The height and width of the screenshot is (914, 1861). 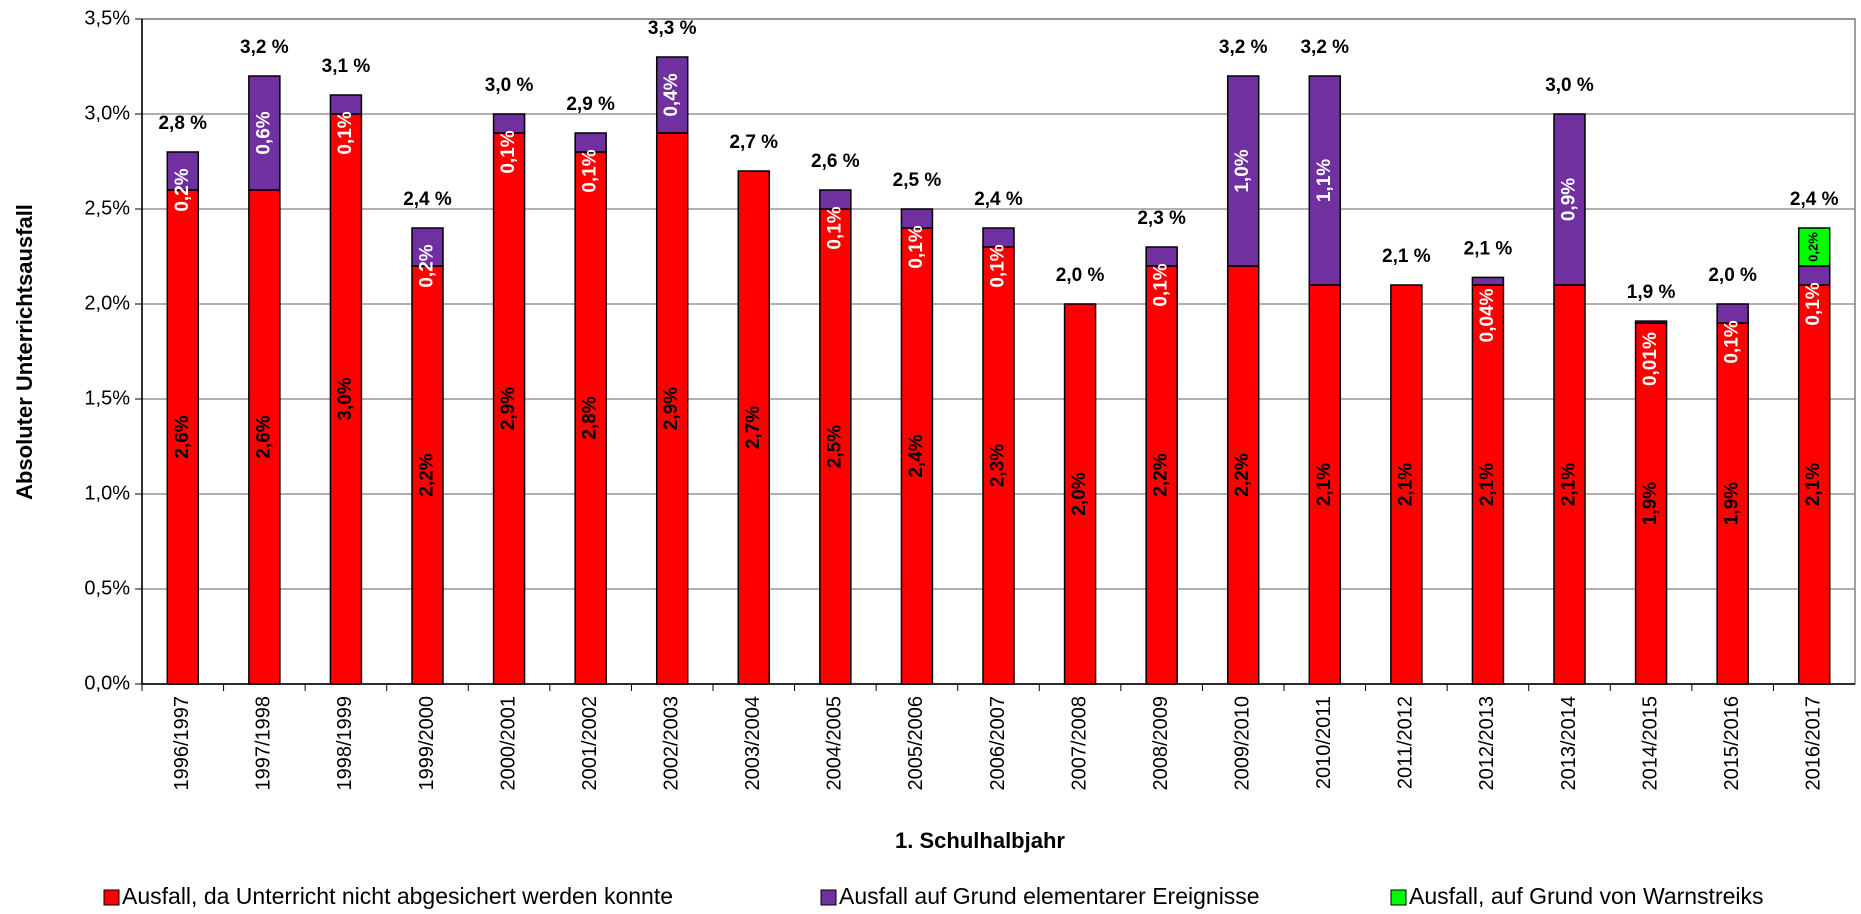 I want to click on value-label: 2,3%, so click(x=998, y=465).